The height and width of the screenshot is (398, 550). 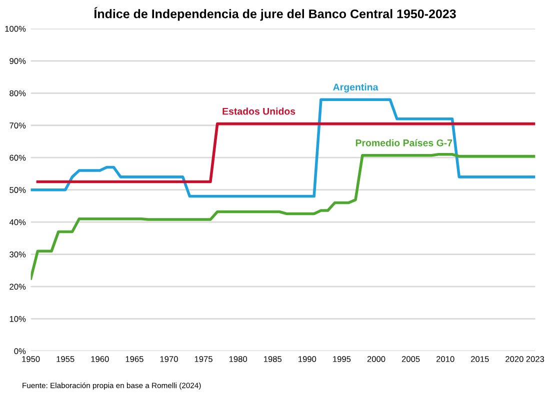 What do you see at coordinates (355, 87) in the screenshot?
I see `series-label: Argentina` at bounding box center [355, 87].